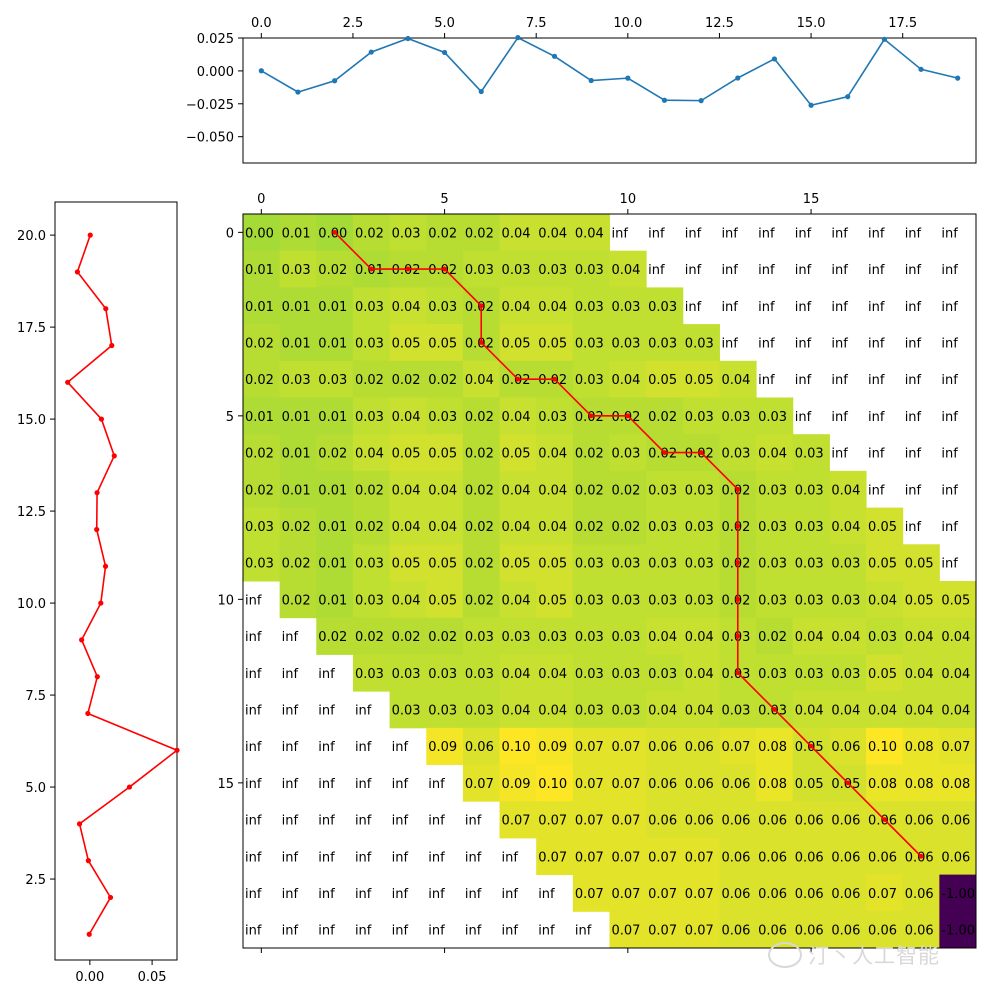 The width and height of the screenshot is (1000, 1000). I want to click on left-y-tick-label: 7.5, so click(35, 696).